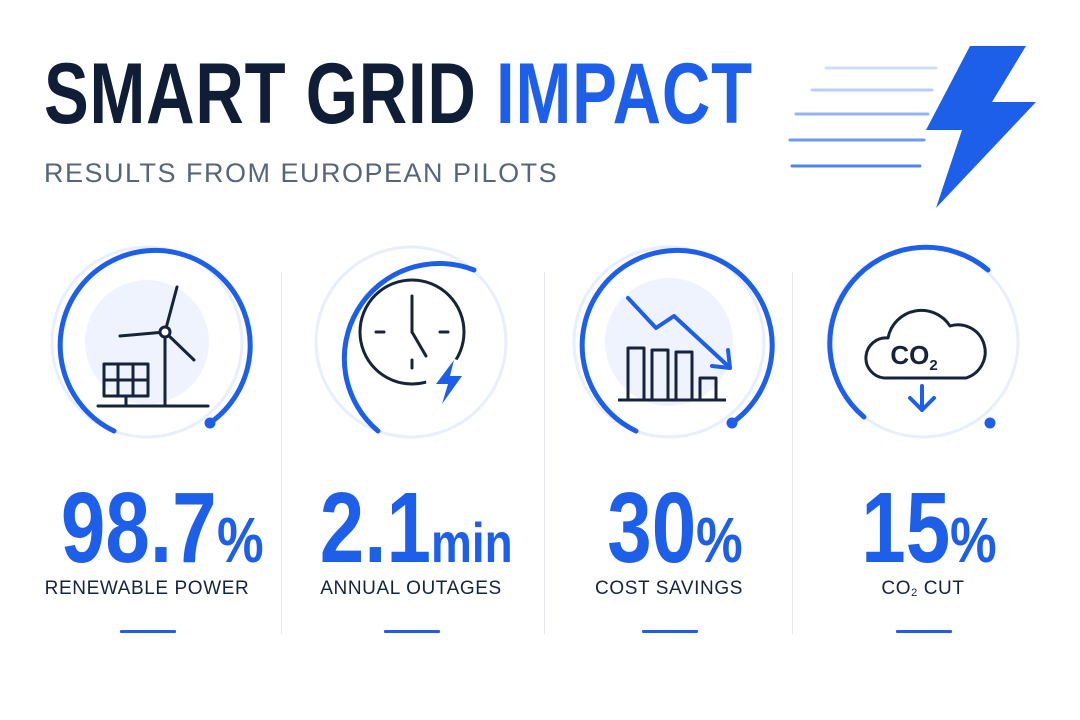  I want to click on co2-cloud-down-icon: CO2, so click(923, 341).